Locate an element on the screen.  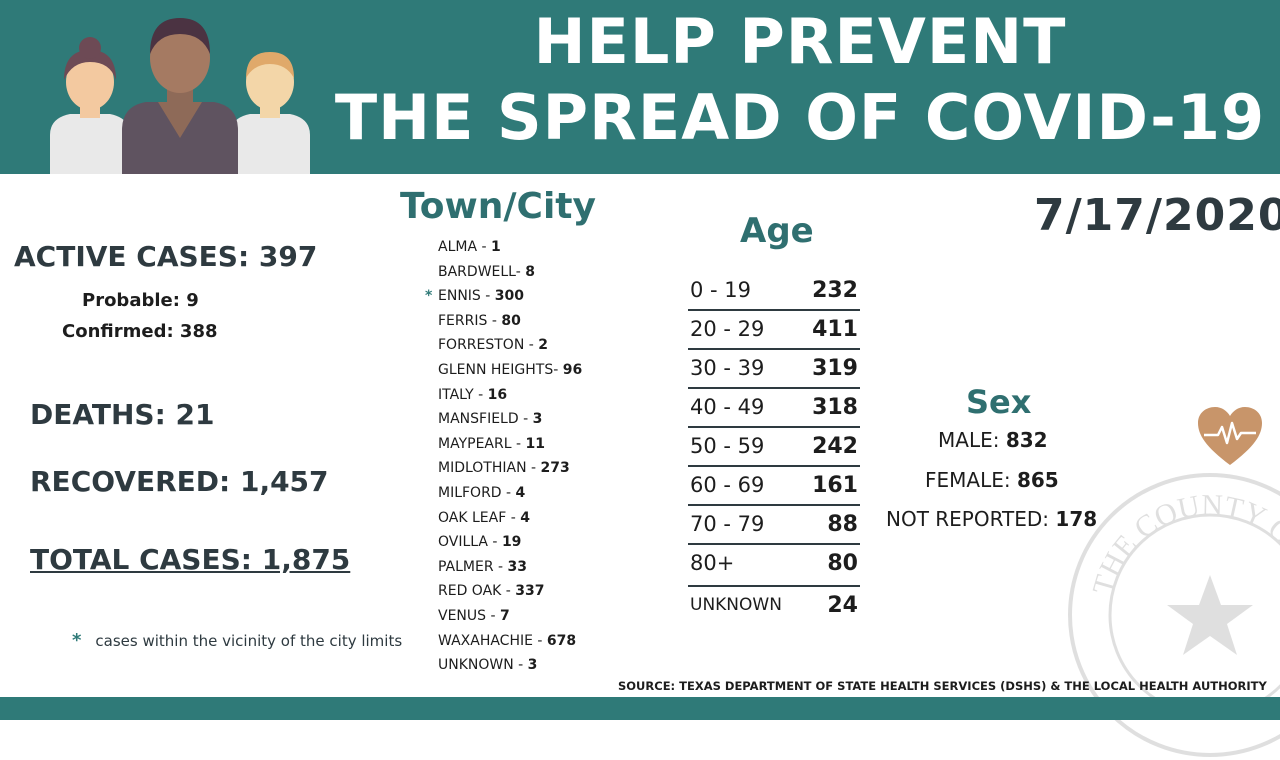
age-row: UNKNOWN 24 is located at coordinates (774, 605).